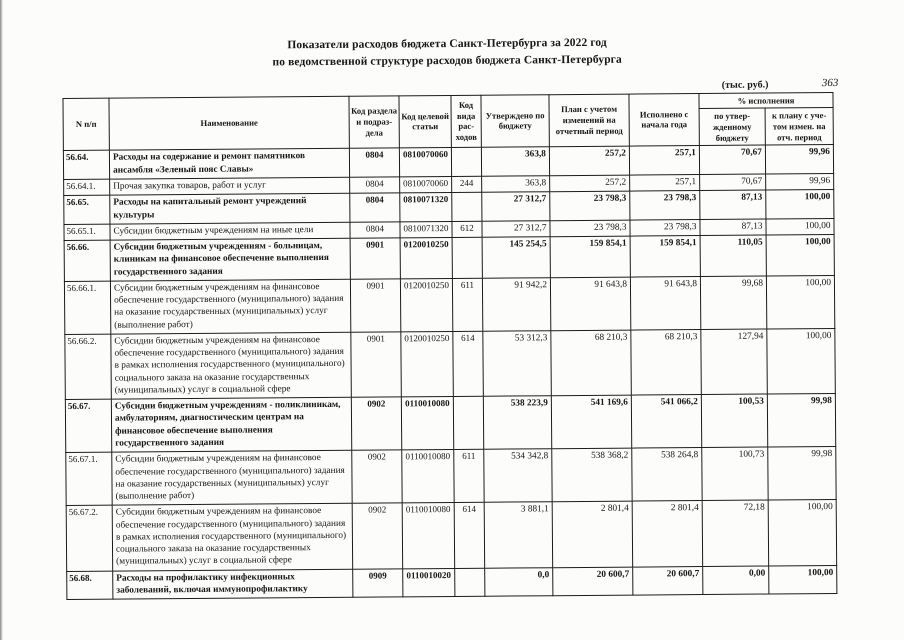  I want to click on row-pct-approved: 110,05, so click(733, 256).